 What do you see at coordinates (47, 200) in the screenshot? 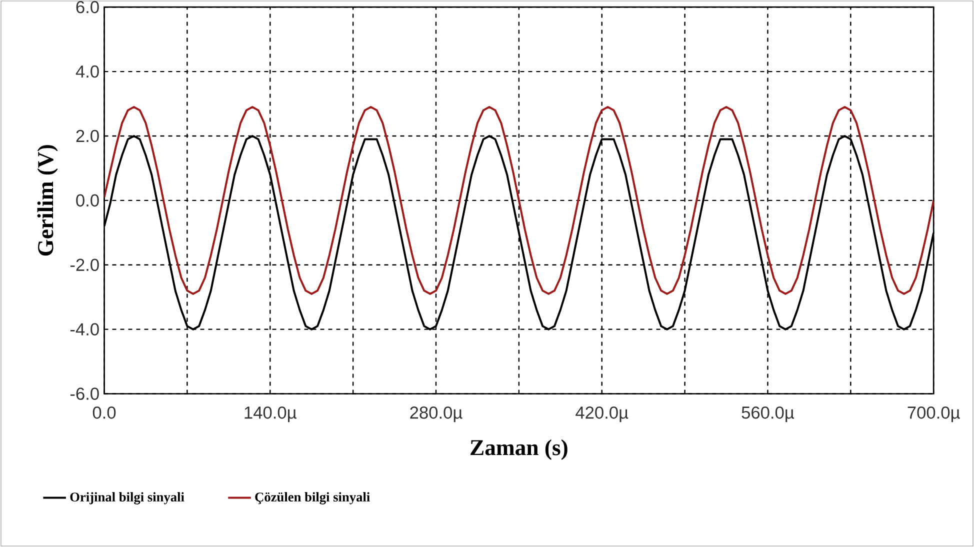
I see `y-axis-title: Gerilim (V)` at bounding box center [47, 200].